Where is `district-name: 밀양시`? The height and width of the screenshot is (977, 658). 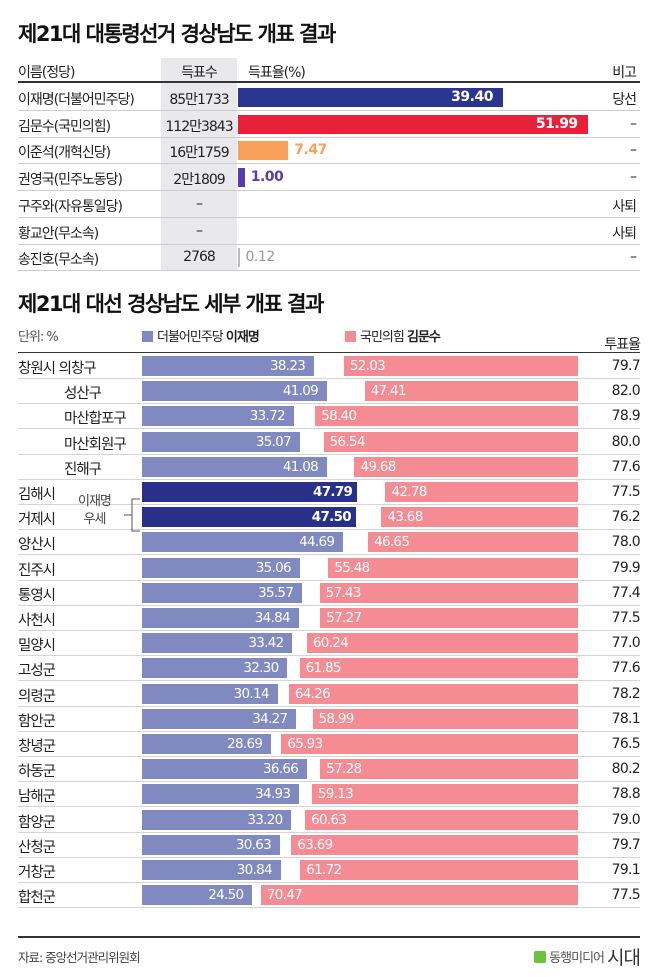
district-name: 밀양시 is located at coordinates (37, 646).